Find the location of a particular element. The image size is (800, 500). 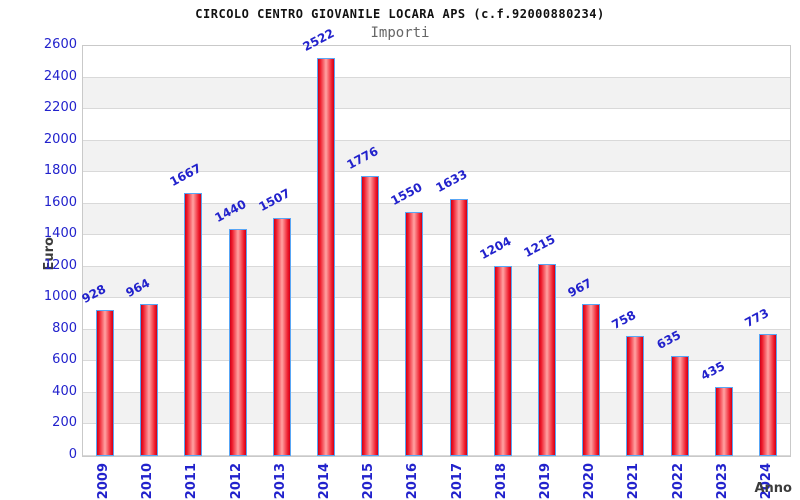

bar-value-label: 773 is located at coordinates (757, 318).